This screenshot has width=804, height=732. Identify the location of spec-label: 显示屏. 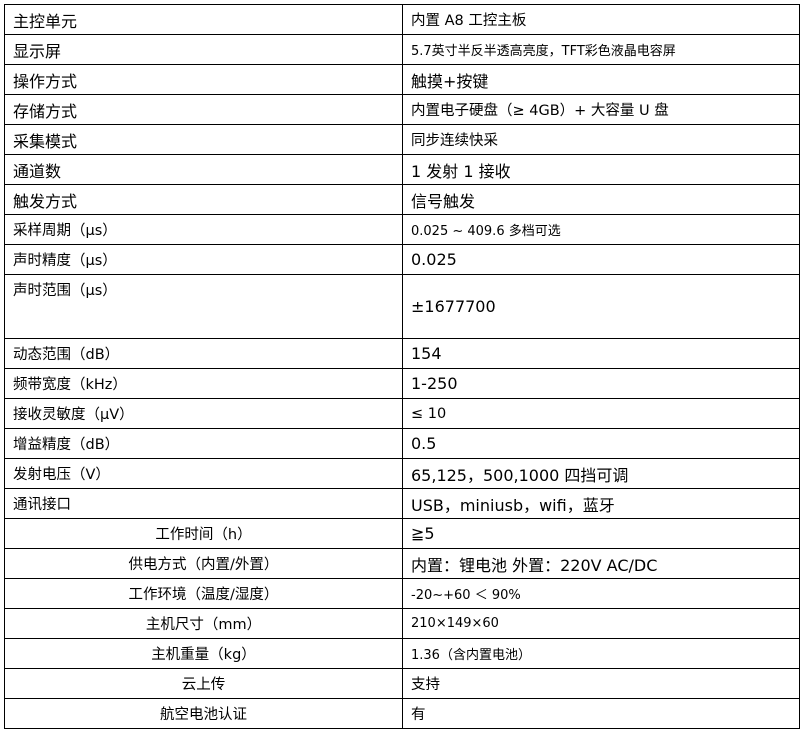
(203, 49).